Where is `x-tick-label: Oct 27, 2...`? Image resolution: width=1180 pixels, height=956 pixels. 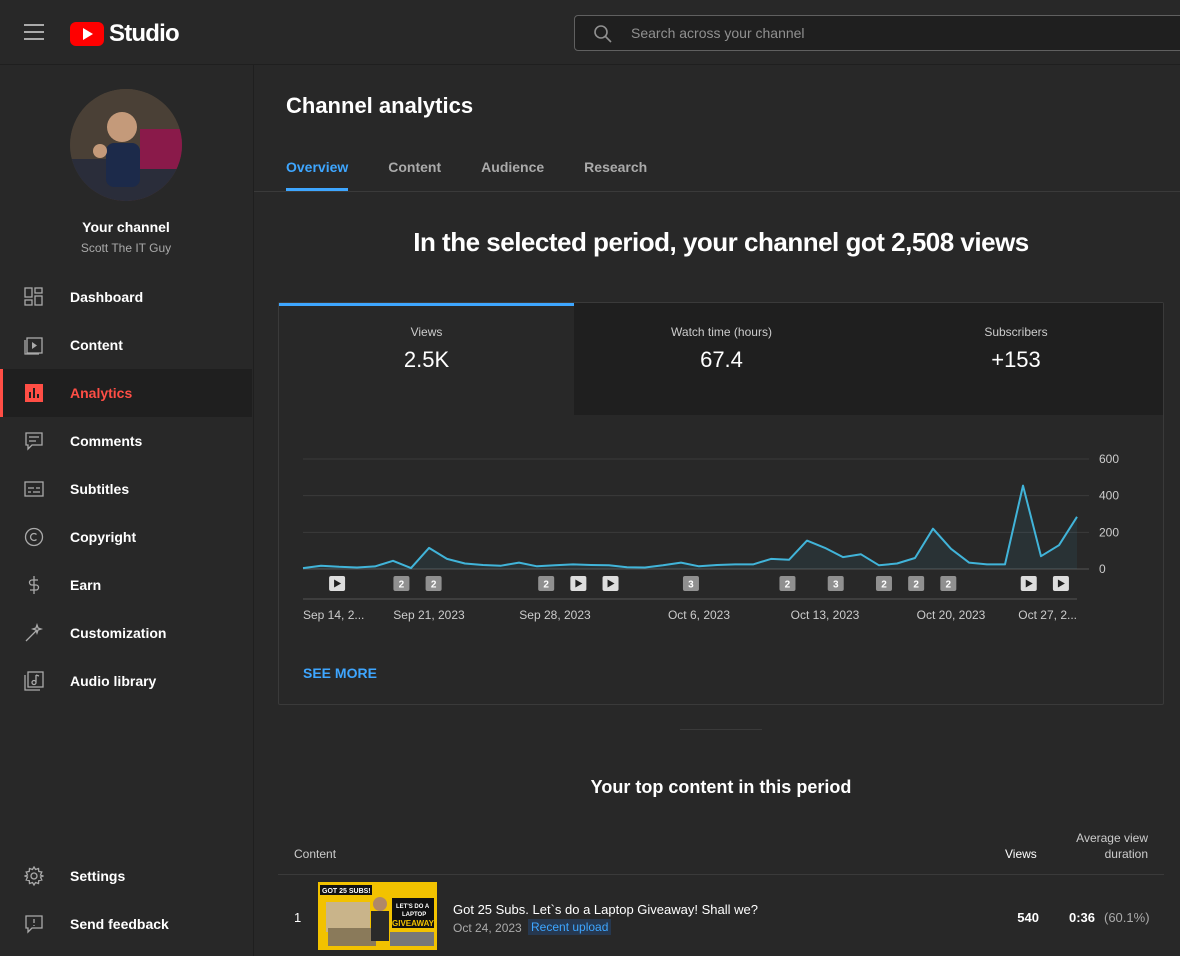
x-tick-label: Oct 27, 2... is located at coordinates (1047, 615).